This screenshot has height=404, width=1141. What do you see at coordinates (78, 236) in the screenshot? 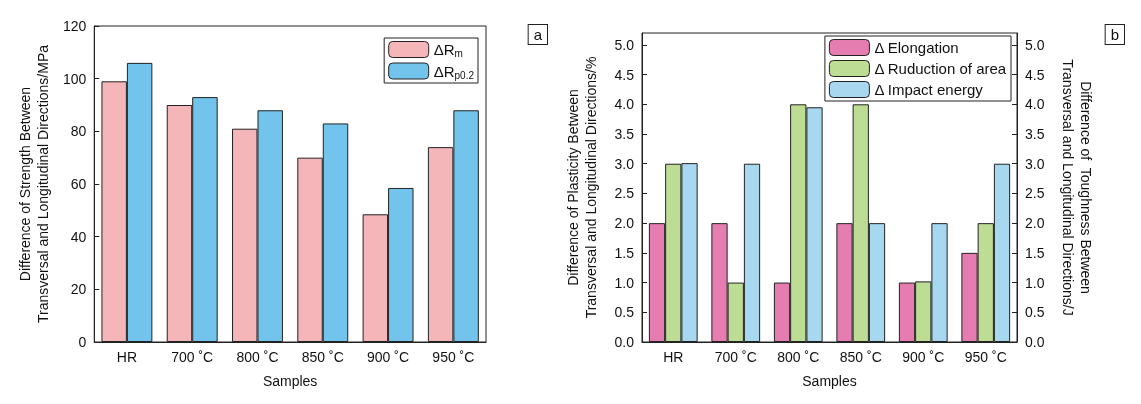
I see `y-tick-label: 40` at bounding box center [78, 236].